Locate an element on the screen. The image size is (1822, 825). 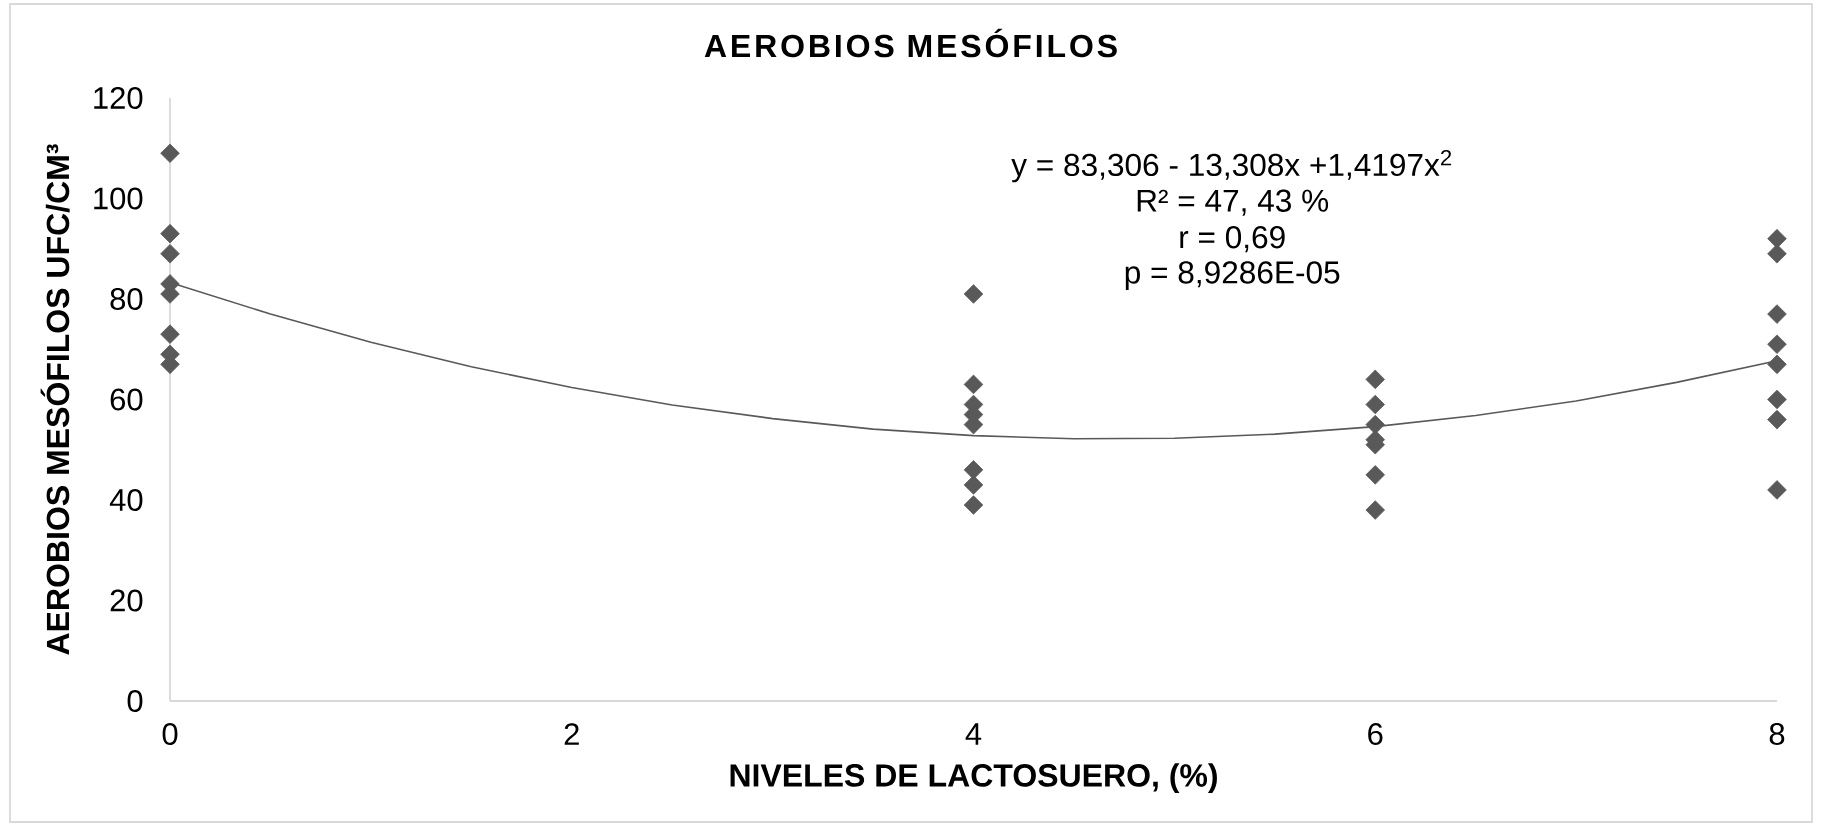
x-tick-label: 6 is located at coordinates (1375, 734).